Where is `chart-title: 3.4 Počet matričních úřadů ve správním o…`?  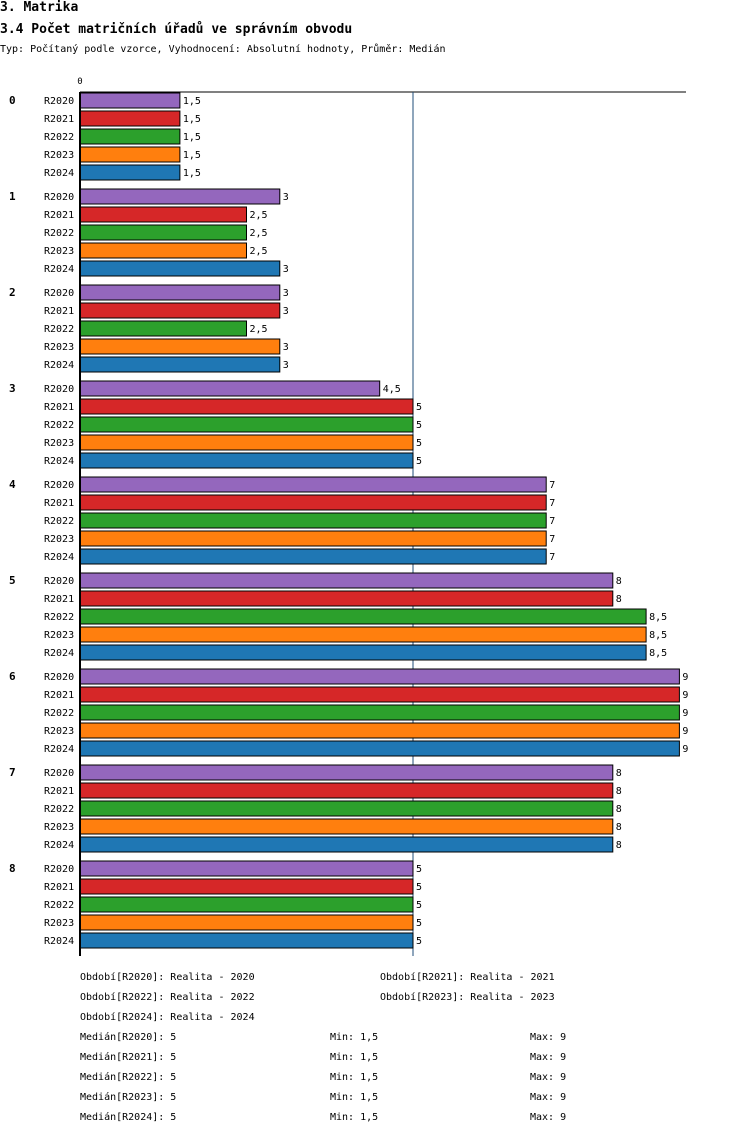
chart-title: 3.4 Počet matričních úřadů ve správním o… is located at coordinates (176, 29).